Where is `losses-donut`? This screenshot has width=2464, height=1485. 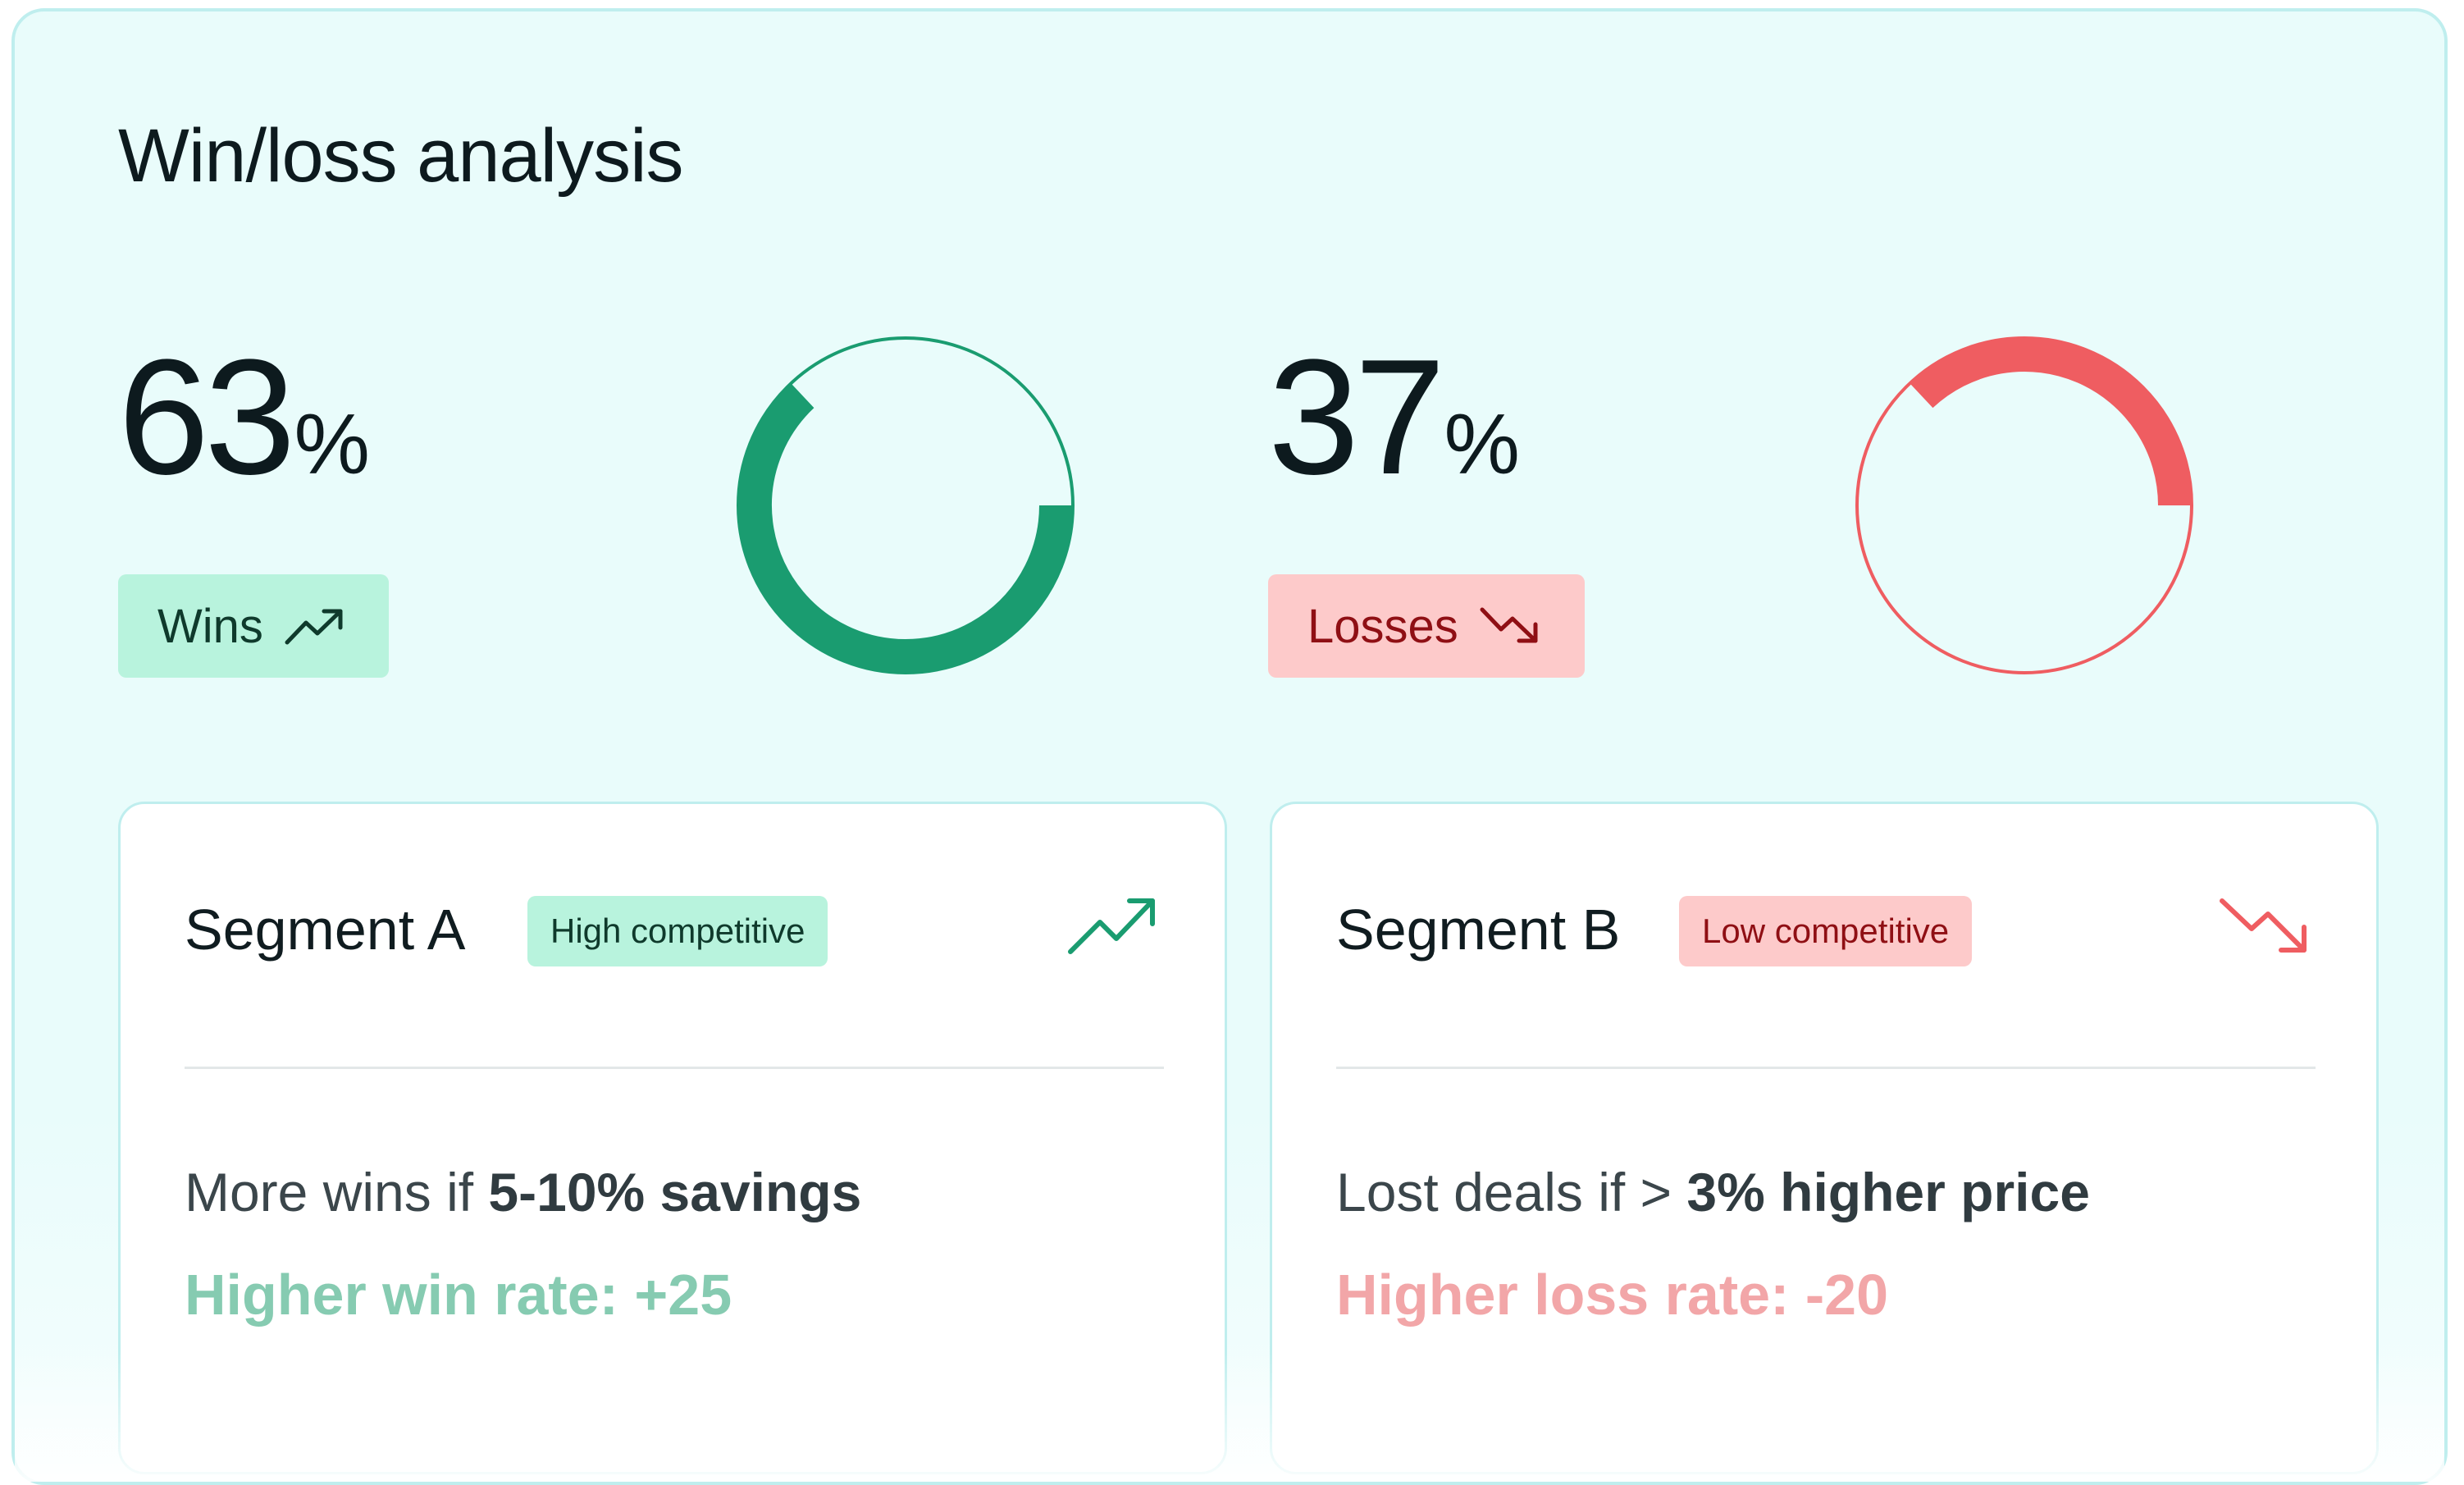
losses-donut is located at coordinates (2024, 505).